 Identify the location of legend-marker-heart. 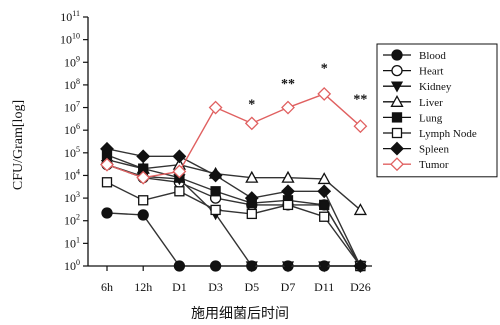
(397, 70).